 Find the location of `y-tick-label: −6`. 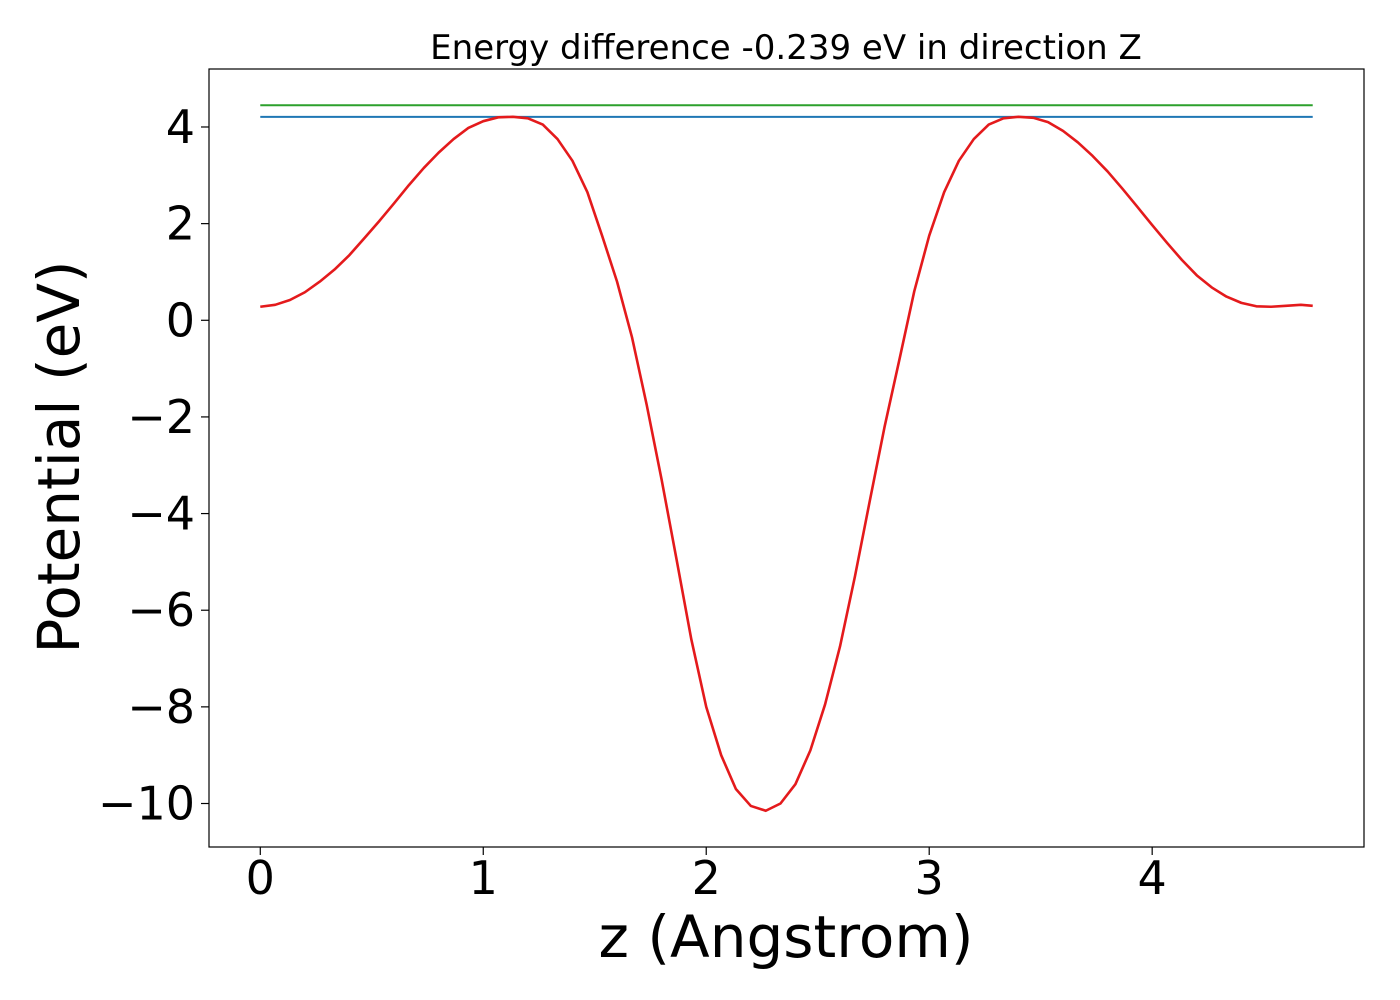

y-tick-label: −6 is located at coordinates (161, 610).